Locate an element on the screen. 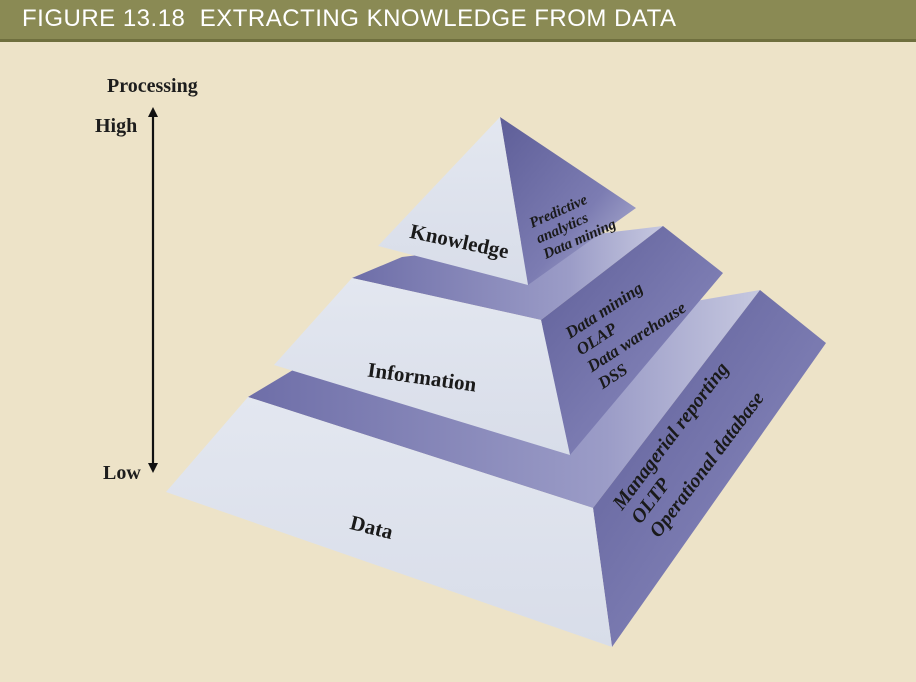 The width and height of the screenshot is (916, 682). axis-low-label: Low is located at coordinates (122, 473).